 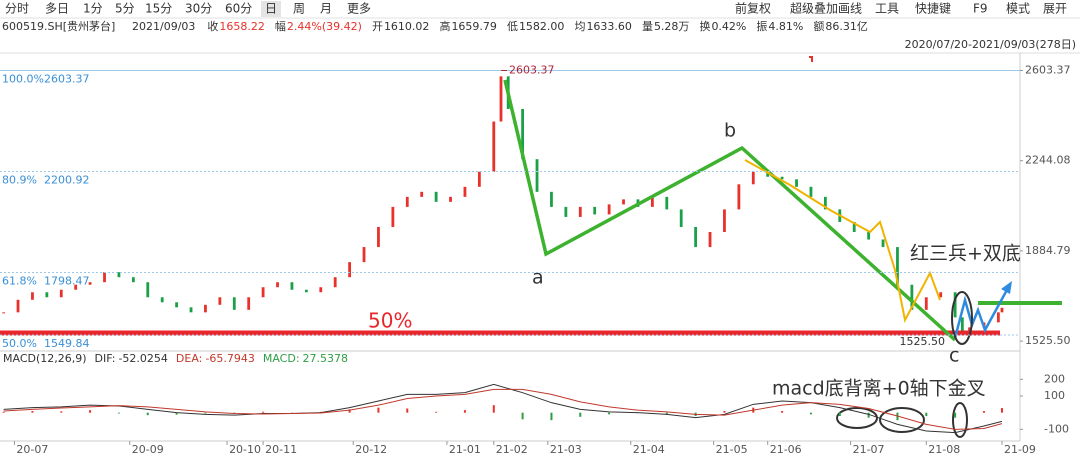 What do you see at coordinates (923, 341) in the screenshot?
I see `low-label: 1525.50` at bounding box center [923, 341].